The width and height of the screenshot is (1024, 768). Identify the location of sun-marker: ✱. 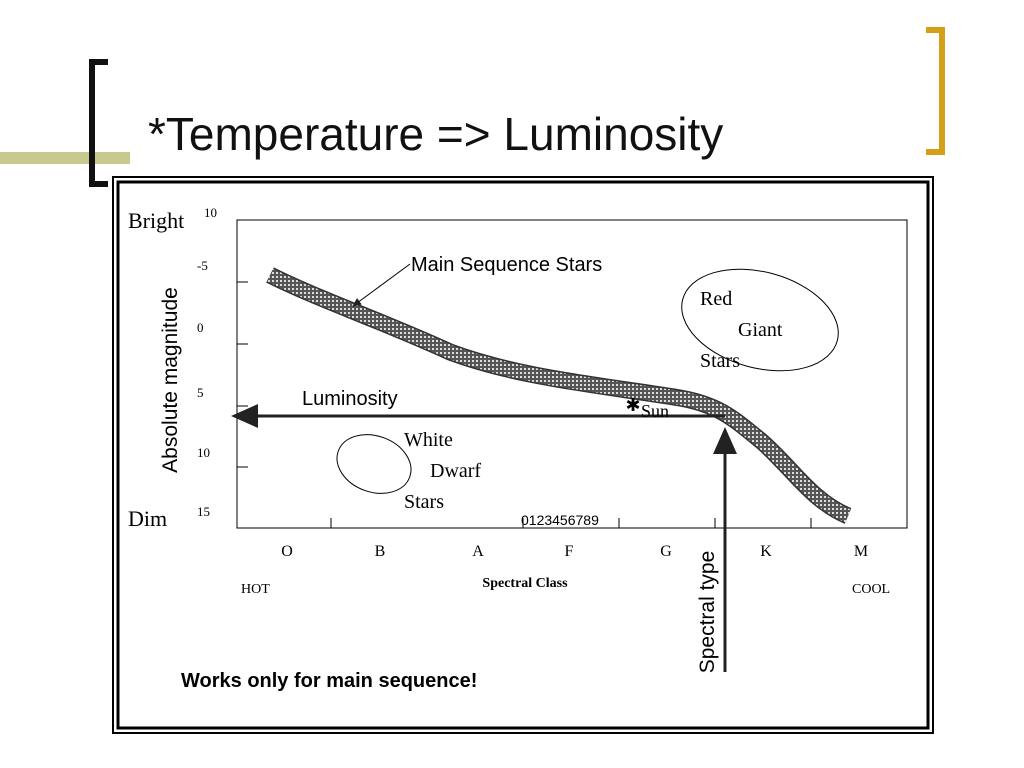
(632, 405).